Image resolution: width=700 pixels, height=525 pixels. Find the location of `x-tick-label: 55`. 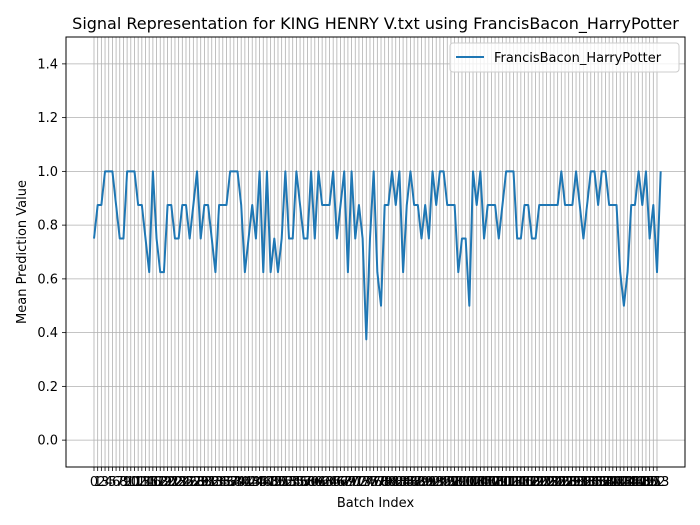

x-tick-label: 55 is located at coordinates (296, 482).